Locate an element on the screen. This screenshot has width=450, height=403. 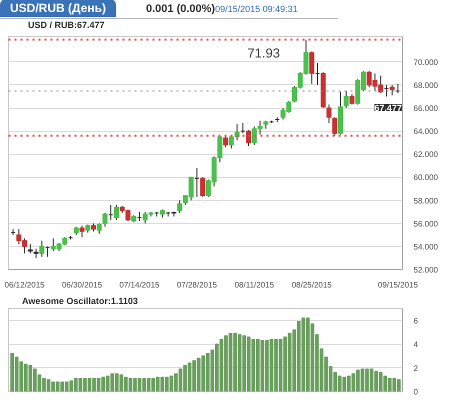
y-tick-label: 60.000 is located at coordinates (426, 177).